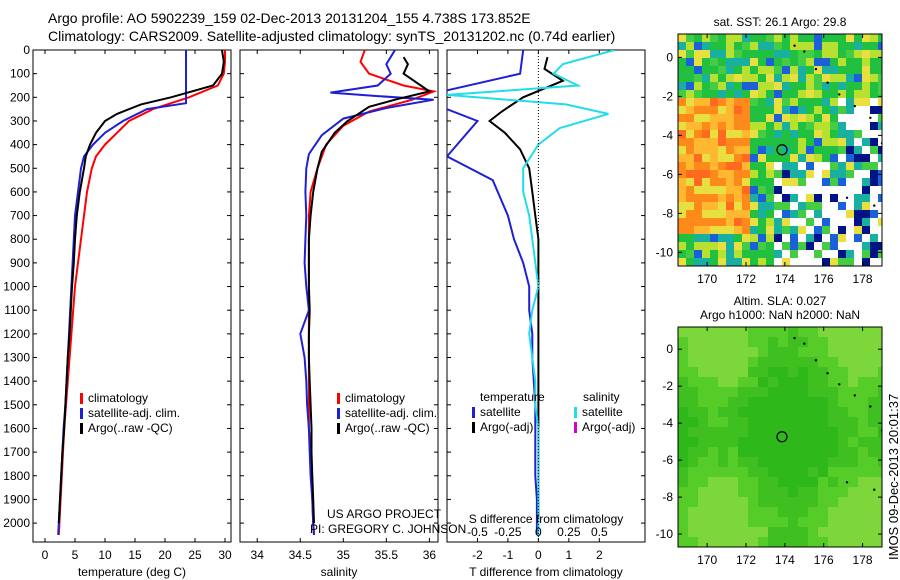 The width and height of the screenshot is (900, 580). Describe the element at coordinates (746, 279) in the screenshot. I see `sst_map-xtick-label: 172` at that location.